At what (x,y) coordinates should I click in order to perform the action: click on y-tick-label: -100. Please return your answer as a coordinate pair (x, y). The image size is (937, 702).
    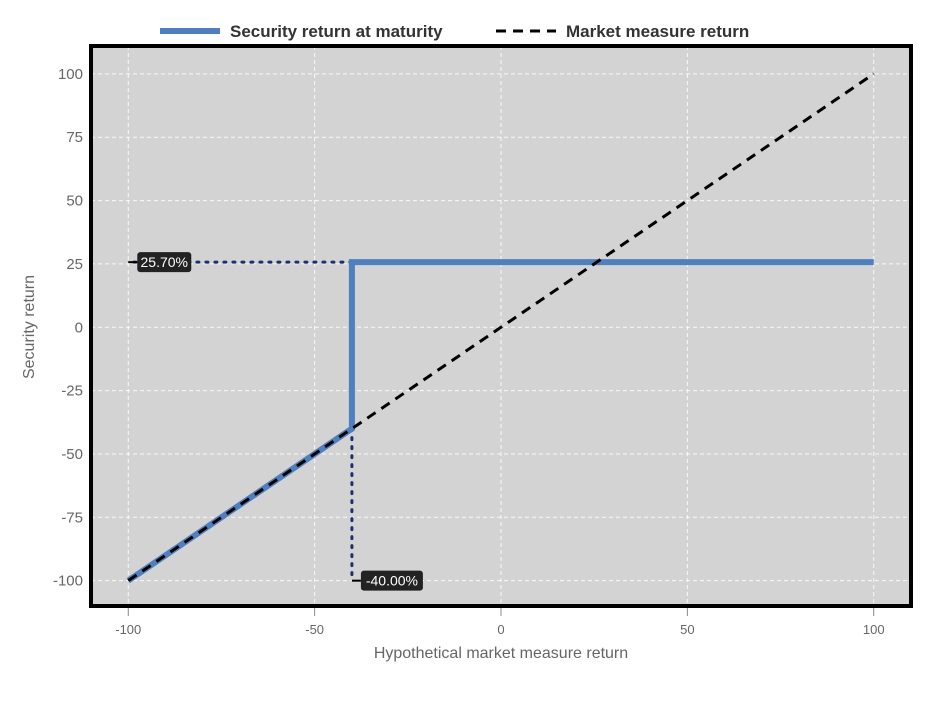
    Looking at the image, I should click on (68, 581).